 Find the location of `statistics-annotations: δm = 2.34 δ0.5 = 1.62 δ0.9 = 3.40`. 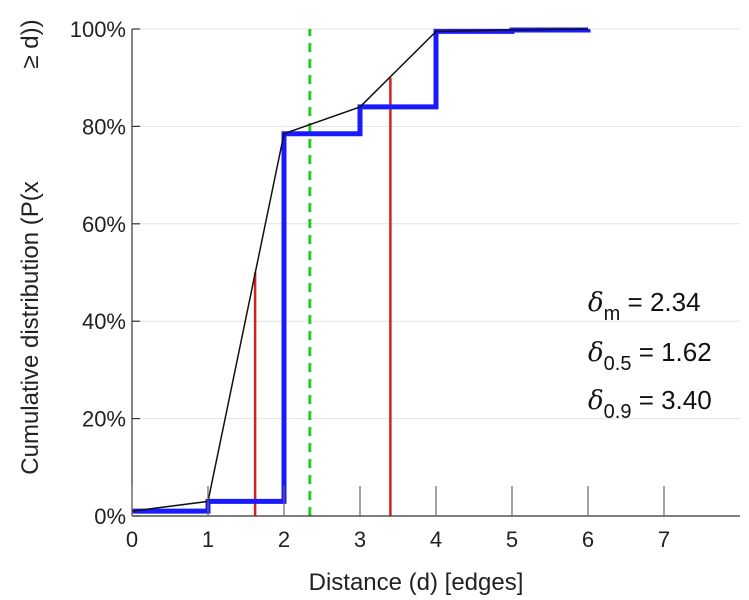

statistics-annotations: δm = 2.34 δ0.5 = 1.62 δ0.9 = 3.40 is located at coordinates (650, 355).